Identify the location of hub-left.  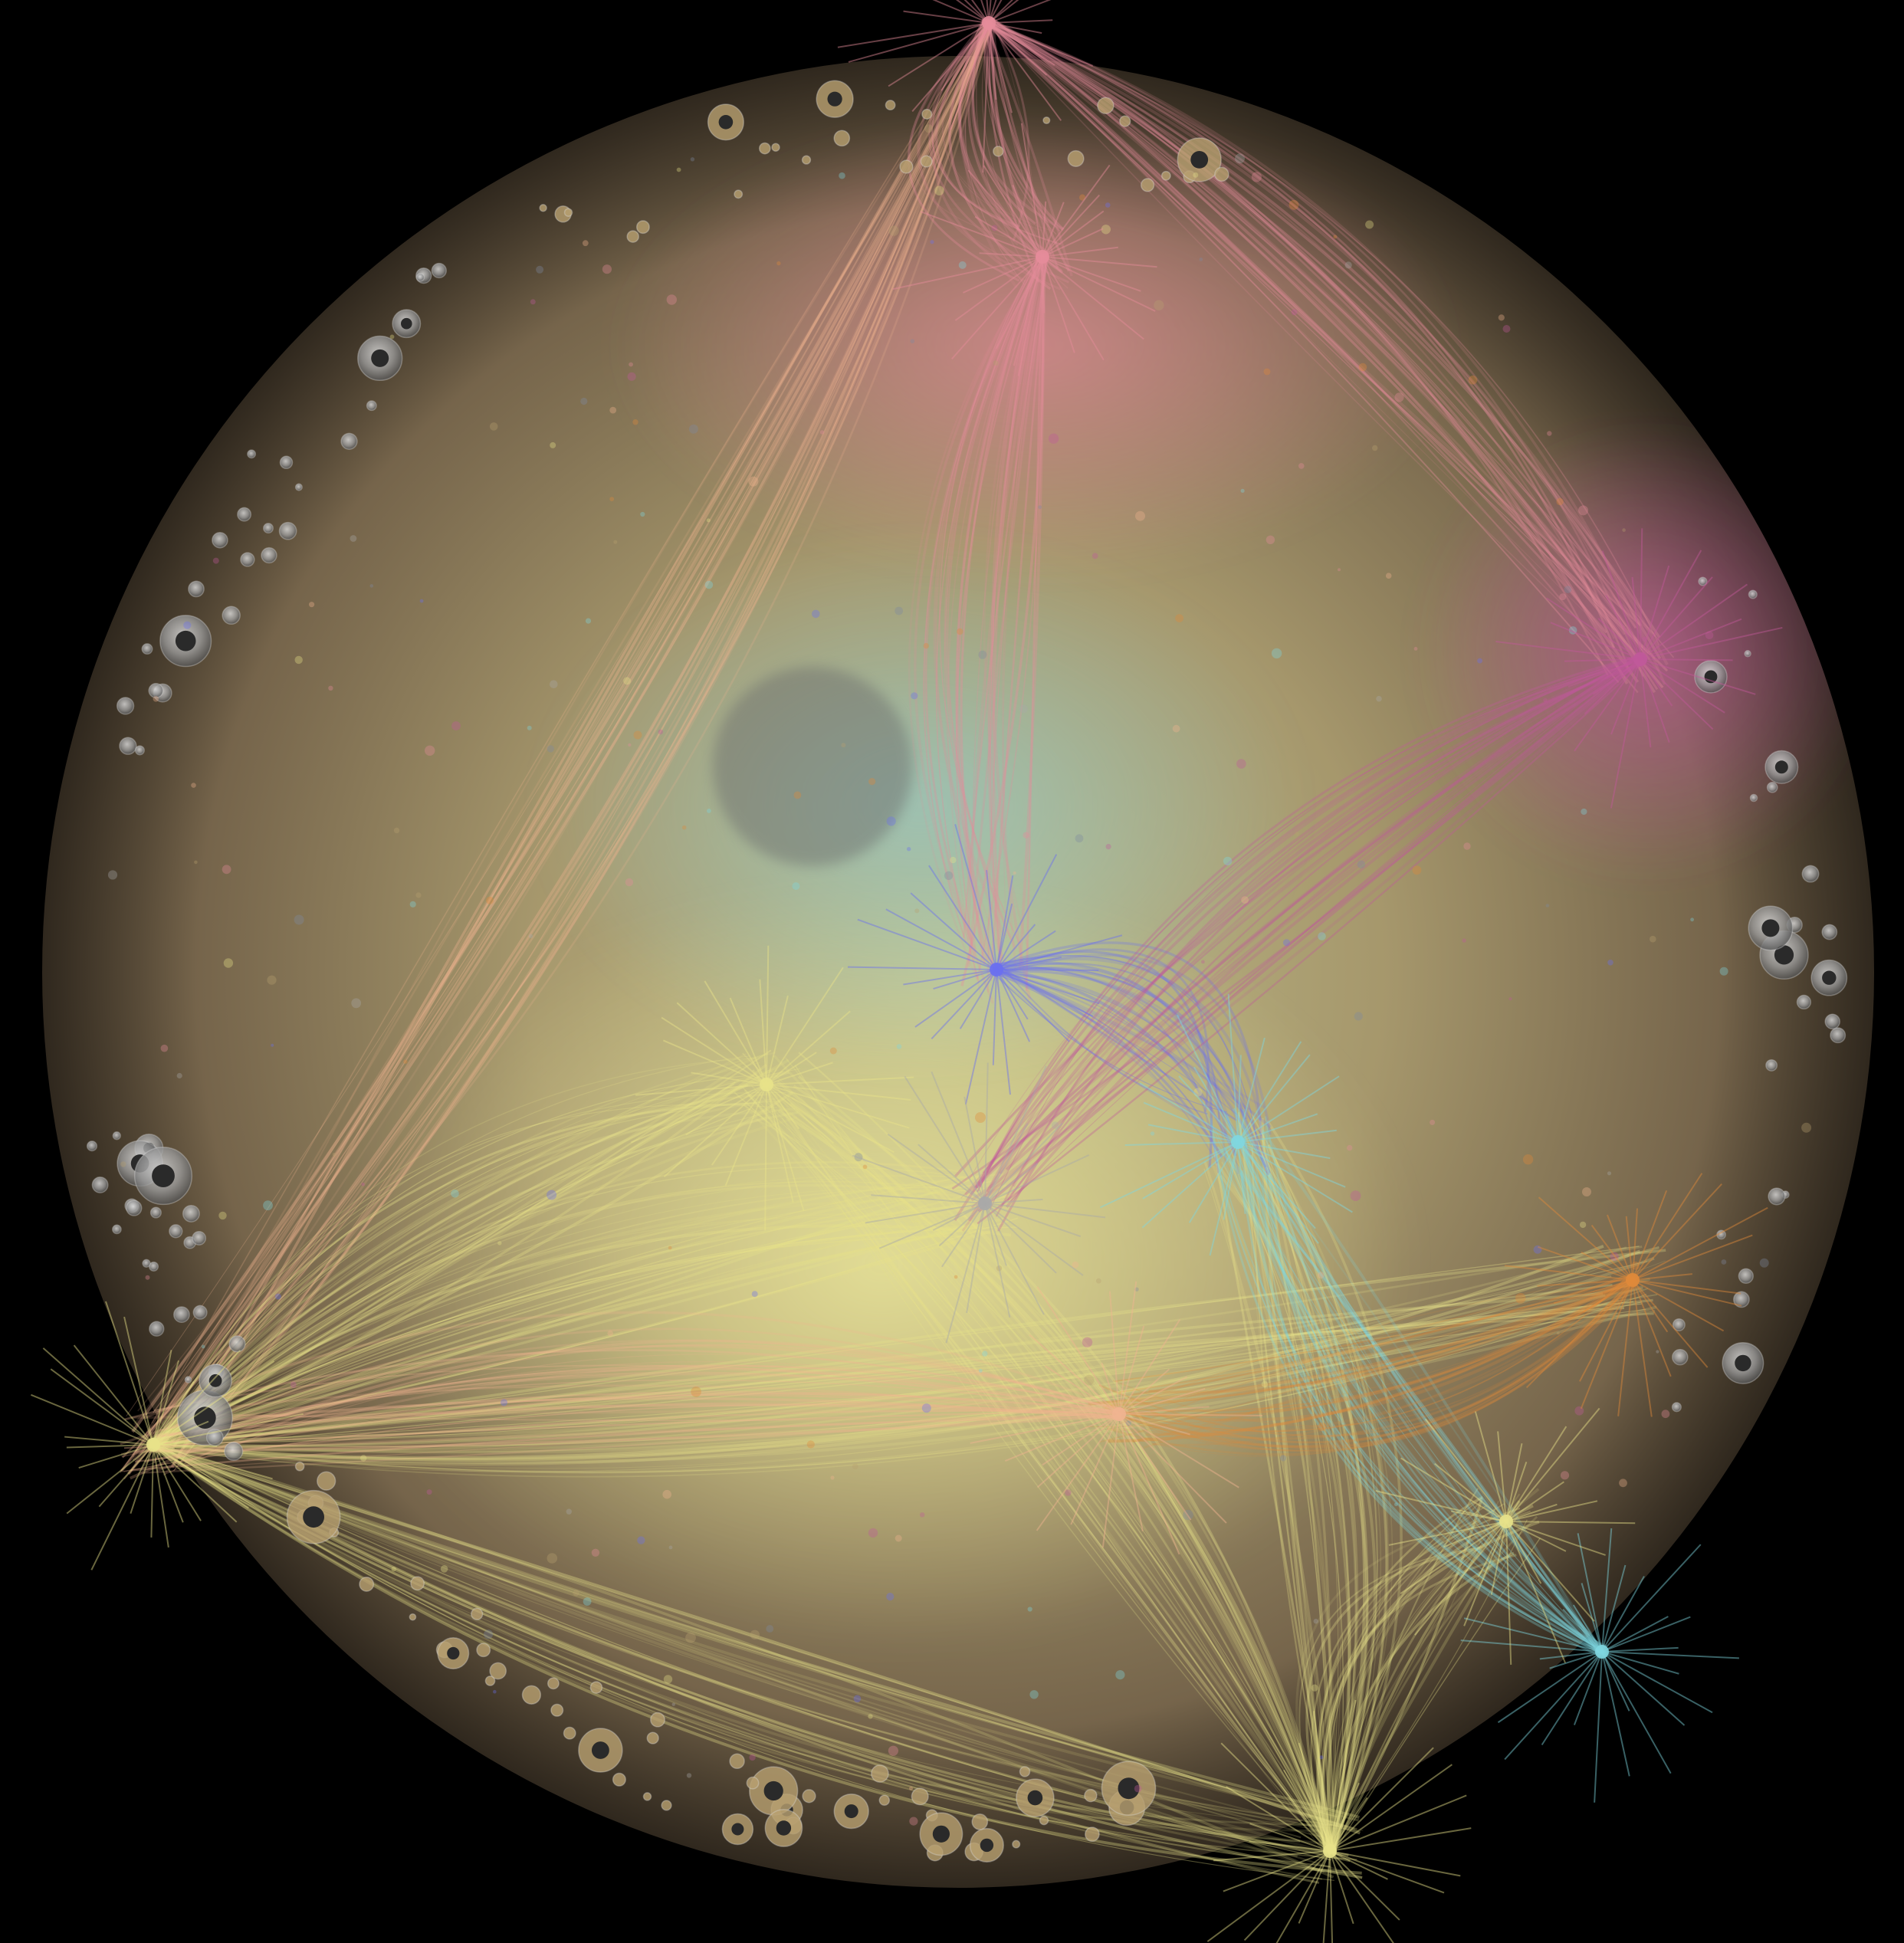
(167, 1436).